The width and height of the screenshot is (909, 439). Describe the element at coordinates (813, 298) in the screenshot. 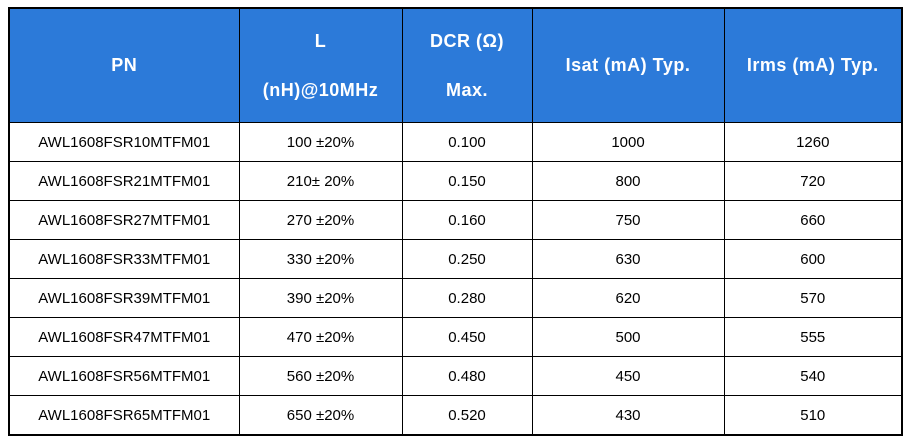

I see `irms-cell: 570` at that location.